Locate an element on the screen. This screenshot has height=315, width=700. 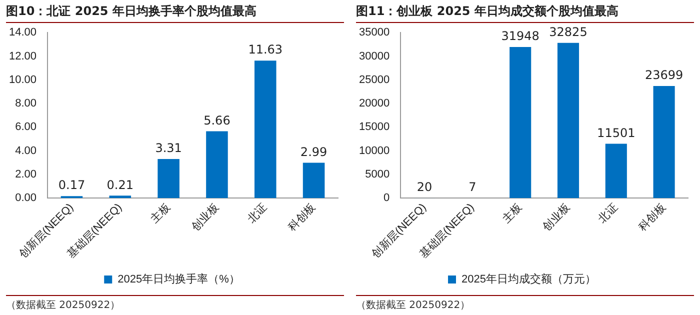
y-tick-label: 35000 is located at coordinates (374, 32).